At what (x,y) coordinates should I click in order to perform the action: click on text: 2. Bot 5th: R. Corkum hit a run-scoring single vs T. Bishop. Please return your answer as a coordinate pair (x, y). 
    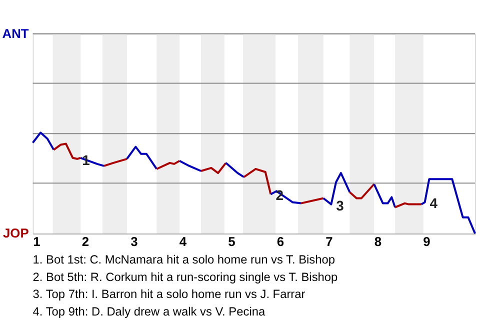
    Looking at the image, I should click on (185, 277).